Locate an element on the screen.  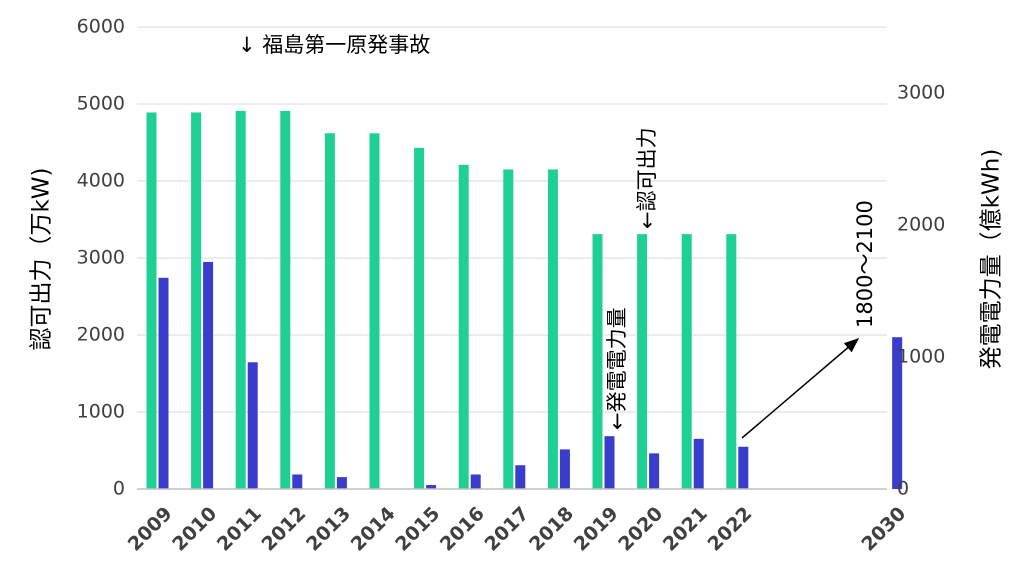
bar-capacity-2017 is located at coordinates (508, 329).